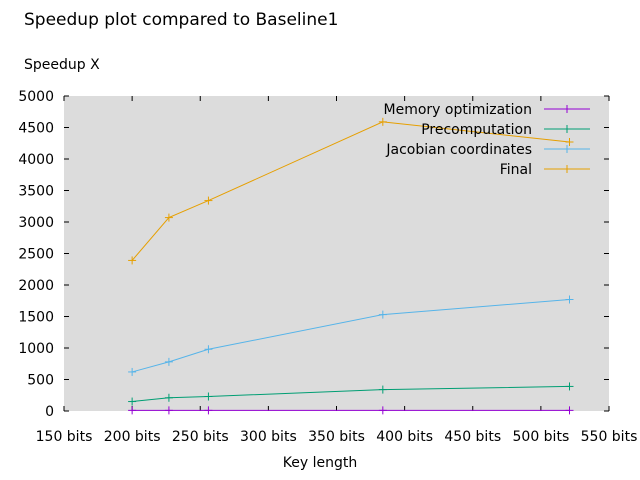 Image resolution: width=640 pixels, height=480 pixels. I want to click on x-tick-label: 150 bits, so click(64, 437).